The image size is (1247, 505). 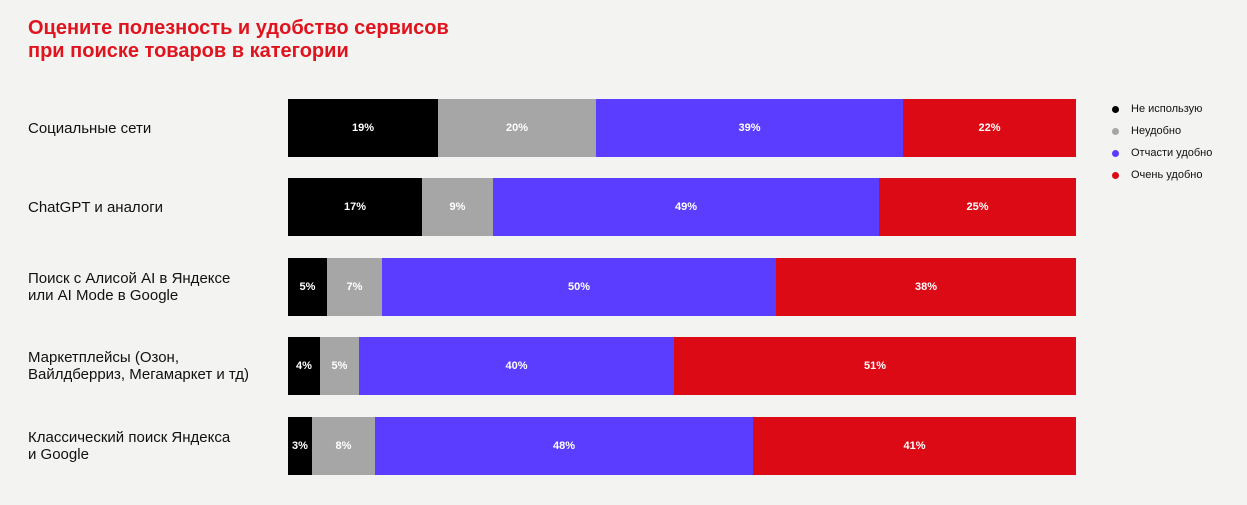 I want to click on bar-value-label: 50%, so click(x=579, y=287).